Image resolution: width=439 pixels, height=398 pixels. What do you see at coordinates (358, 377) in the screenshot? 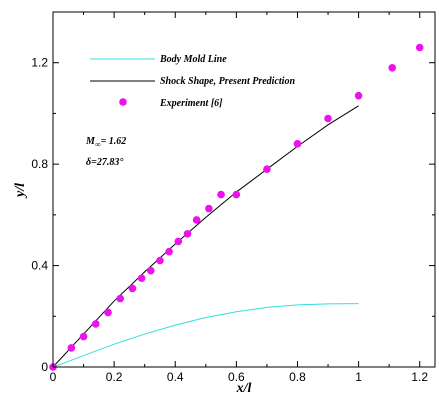
I see `x-tick-label: 1` at bounding box center [358, 377].